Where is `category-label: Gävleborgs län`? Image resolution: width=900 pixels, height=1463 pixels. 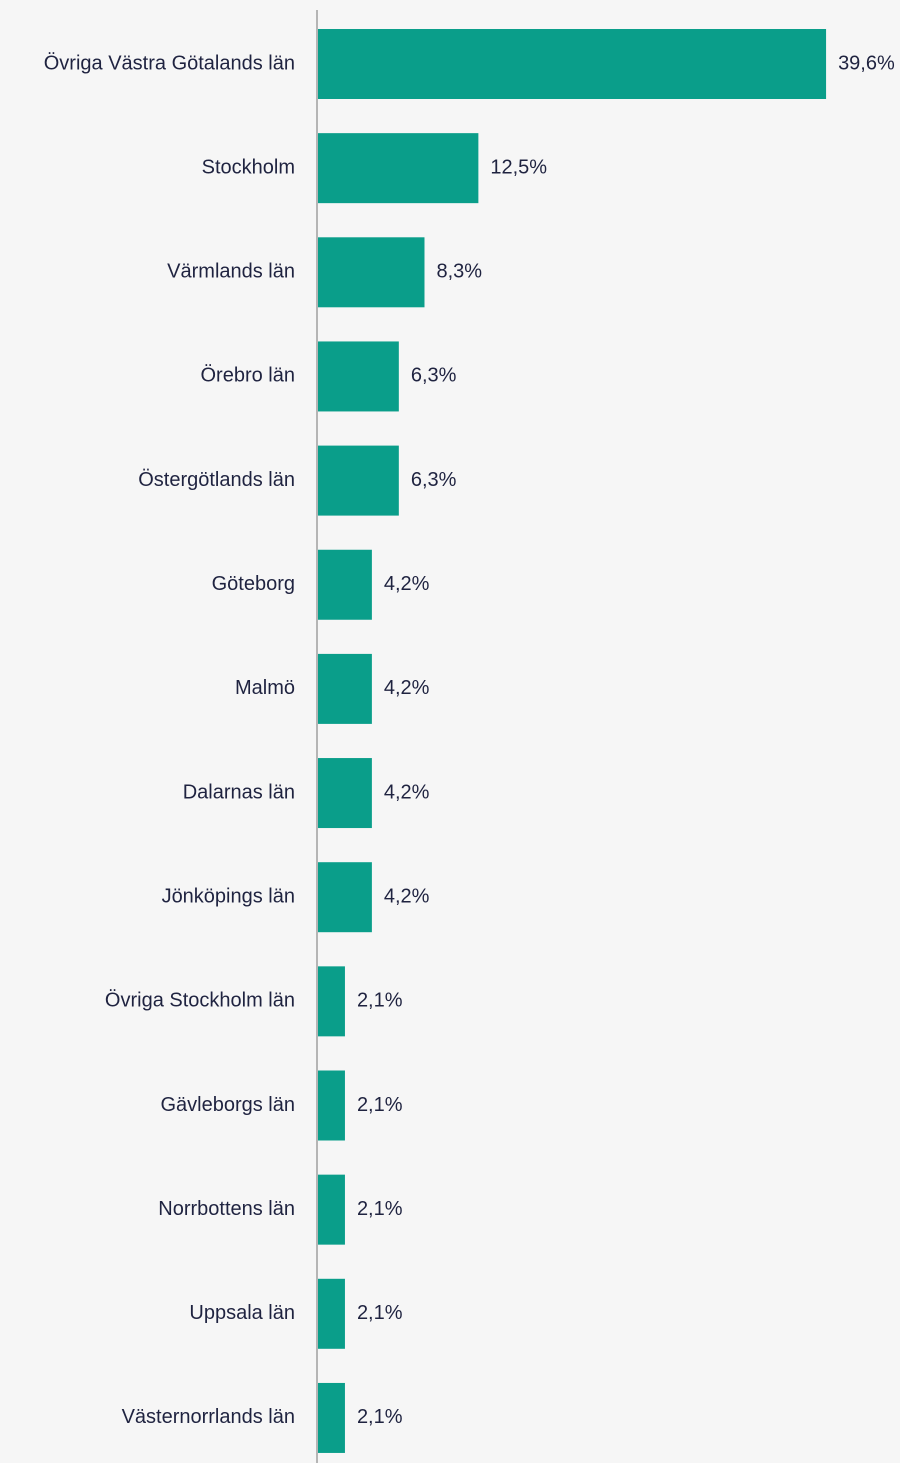
category-label: Gävleborgs län is located at coordinates (227, 1105).